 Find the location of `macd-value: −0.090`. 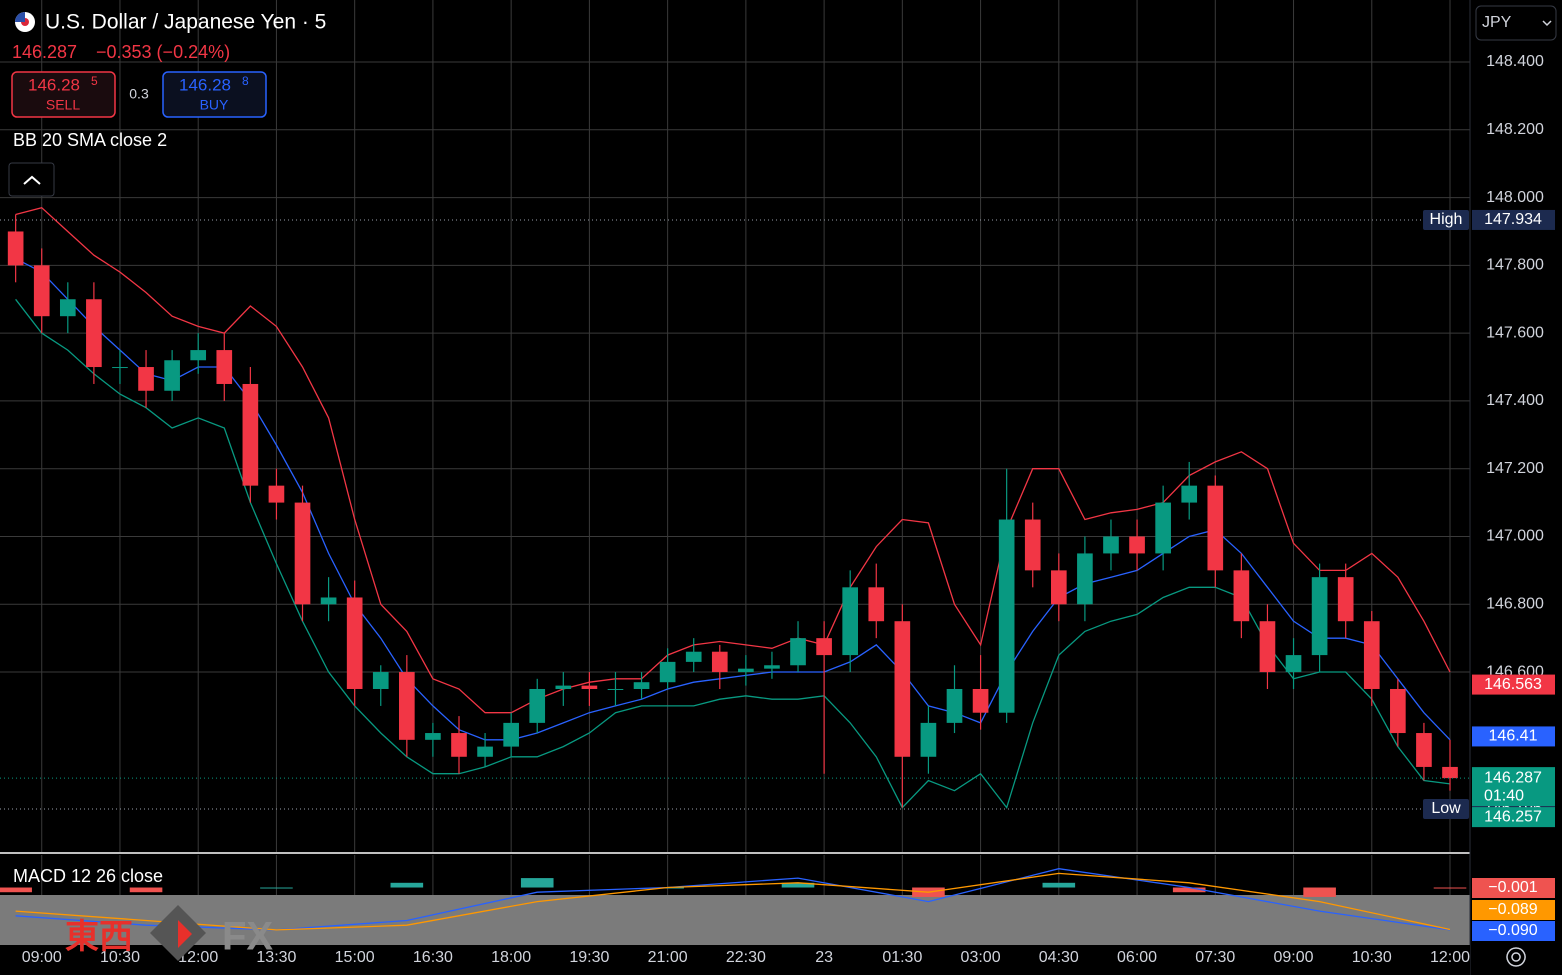

macd-value: −0.090 is located at coordinates (1512, 930).